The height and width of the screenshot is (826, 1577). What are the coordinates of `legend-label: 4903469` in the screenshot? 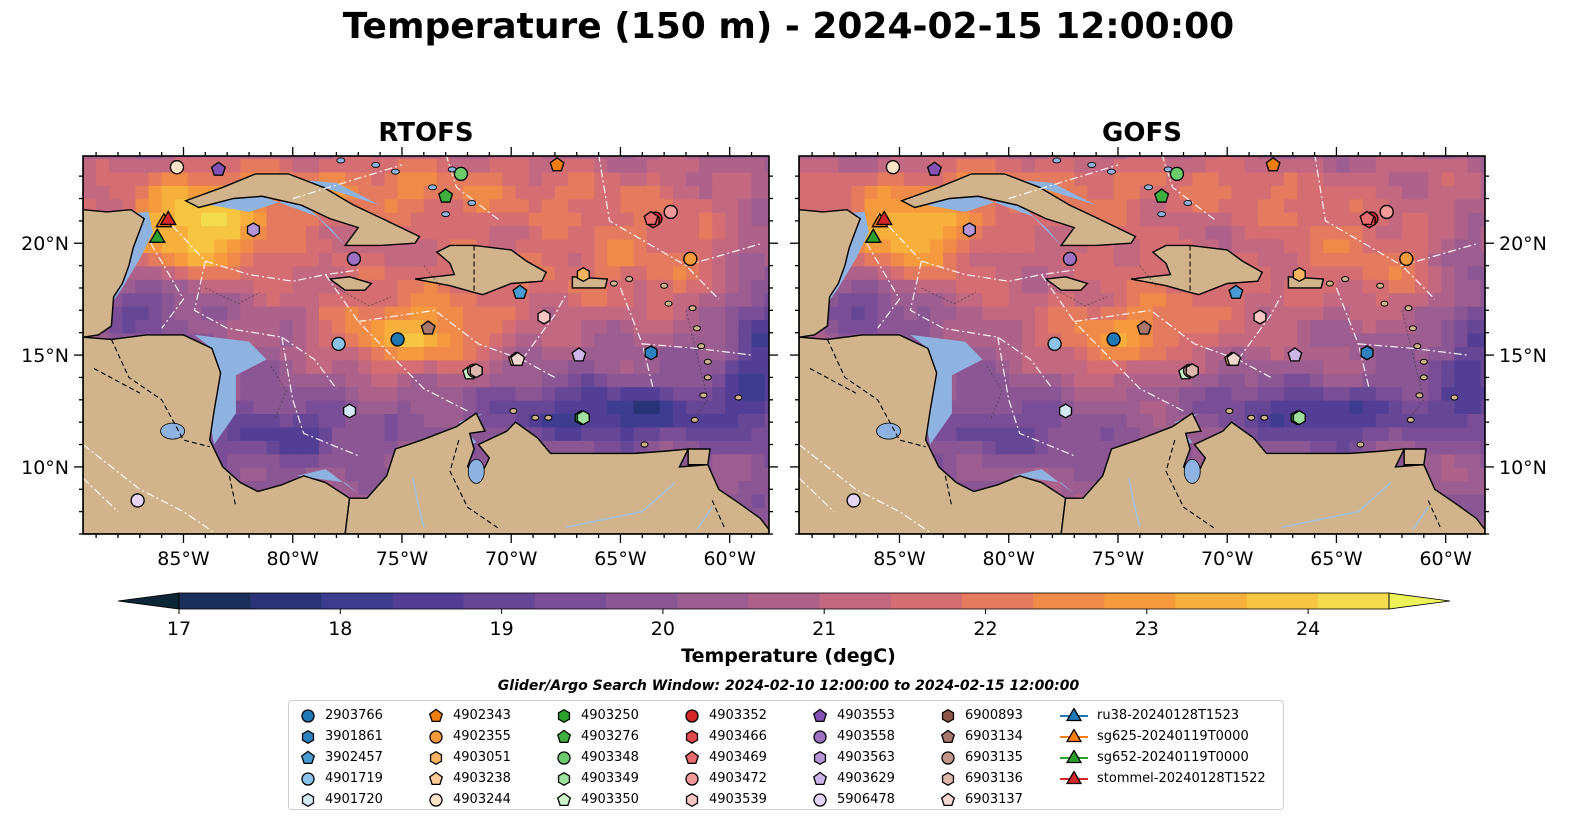 It's located at (738, 757).